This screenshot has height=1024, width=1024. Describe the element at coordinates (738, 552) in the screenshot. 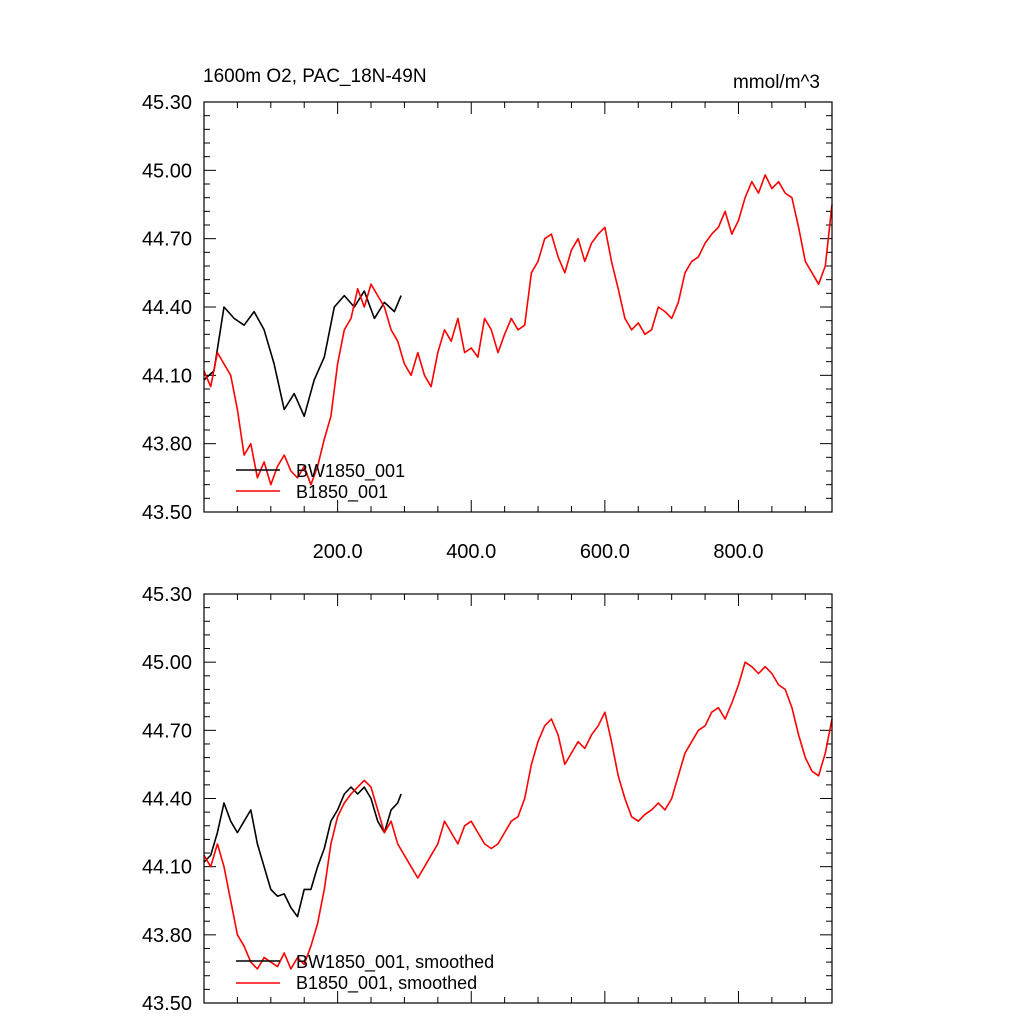

I see `x-tick-label: 800.0` at that location.